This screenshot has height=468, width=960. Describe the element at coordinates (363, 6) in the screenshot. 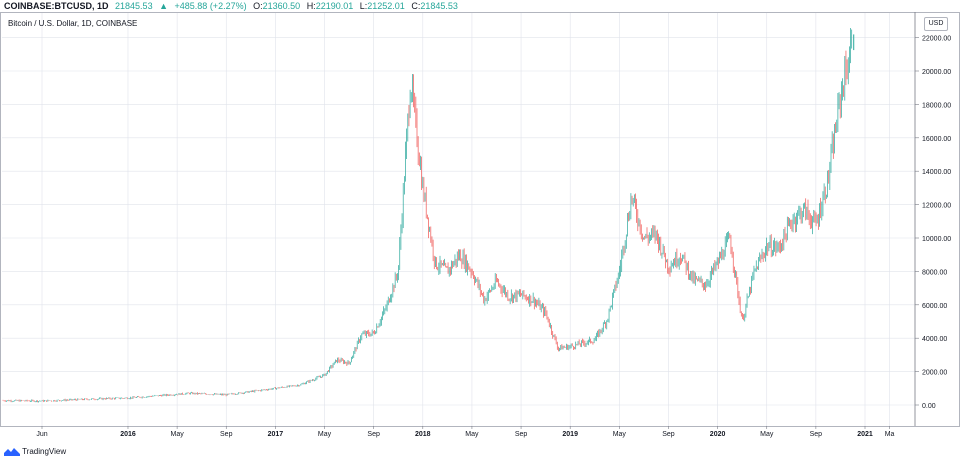

I see `low-label: L:` at that location.